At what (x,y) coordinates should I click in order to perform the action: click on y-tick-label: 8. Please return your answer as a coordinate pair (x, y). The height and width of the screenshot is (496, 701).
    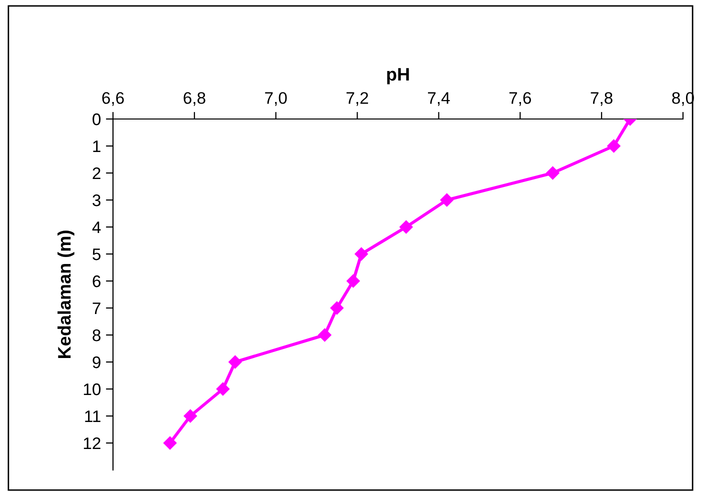
    Looking at the image, I should click on (96, 335).